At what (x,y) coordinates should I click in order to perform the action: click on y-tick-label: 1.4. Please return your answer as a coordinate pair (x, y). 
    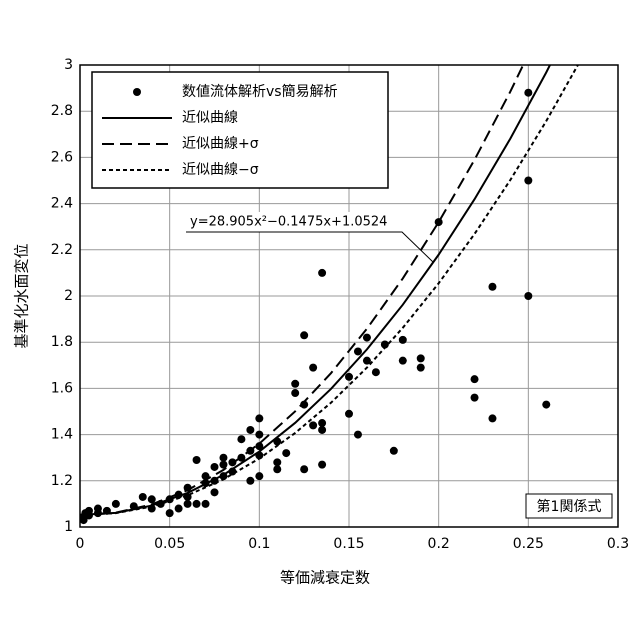
    Looking at the image, I should click on (62, 435).